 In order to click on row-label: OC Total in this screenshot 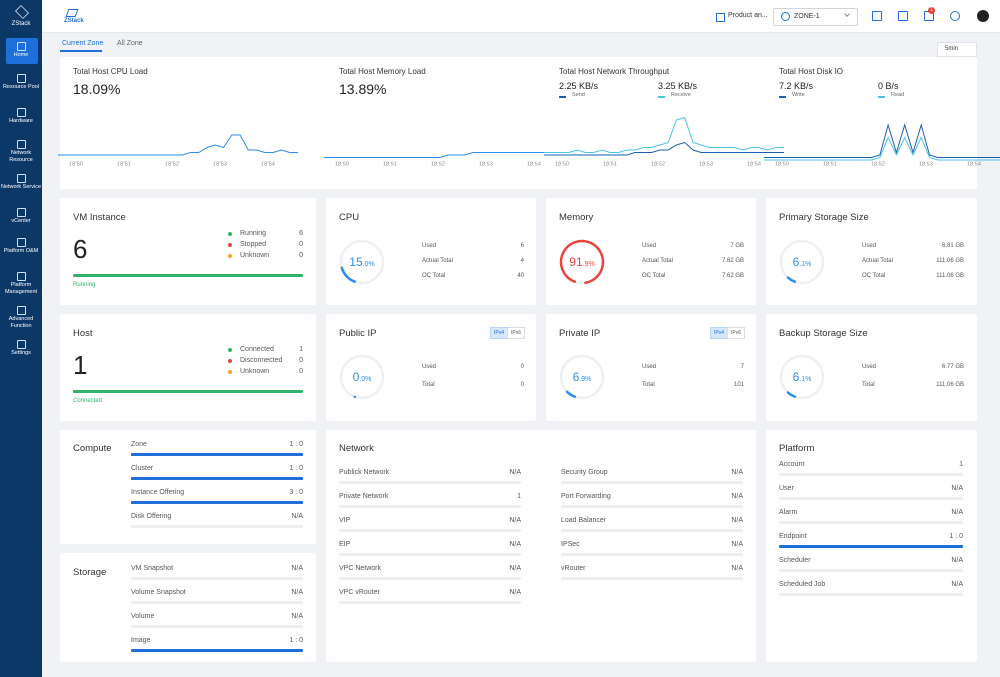, I will do `click(434, 276)`.